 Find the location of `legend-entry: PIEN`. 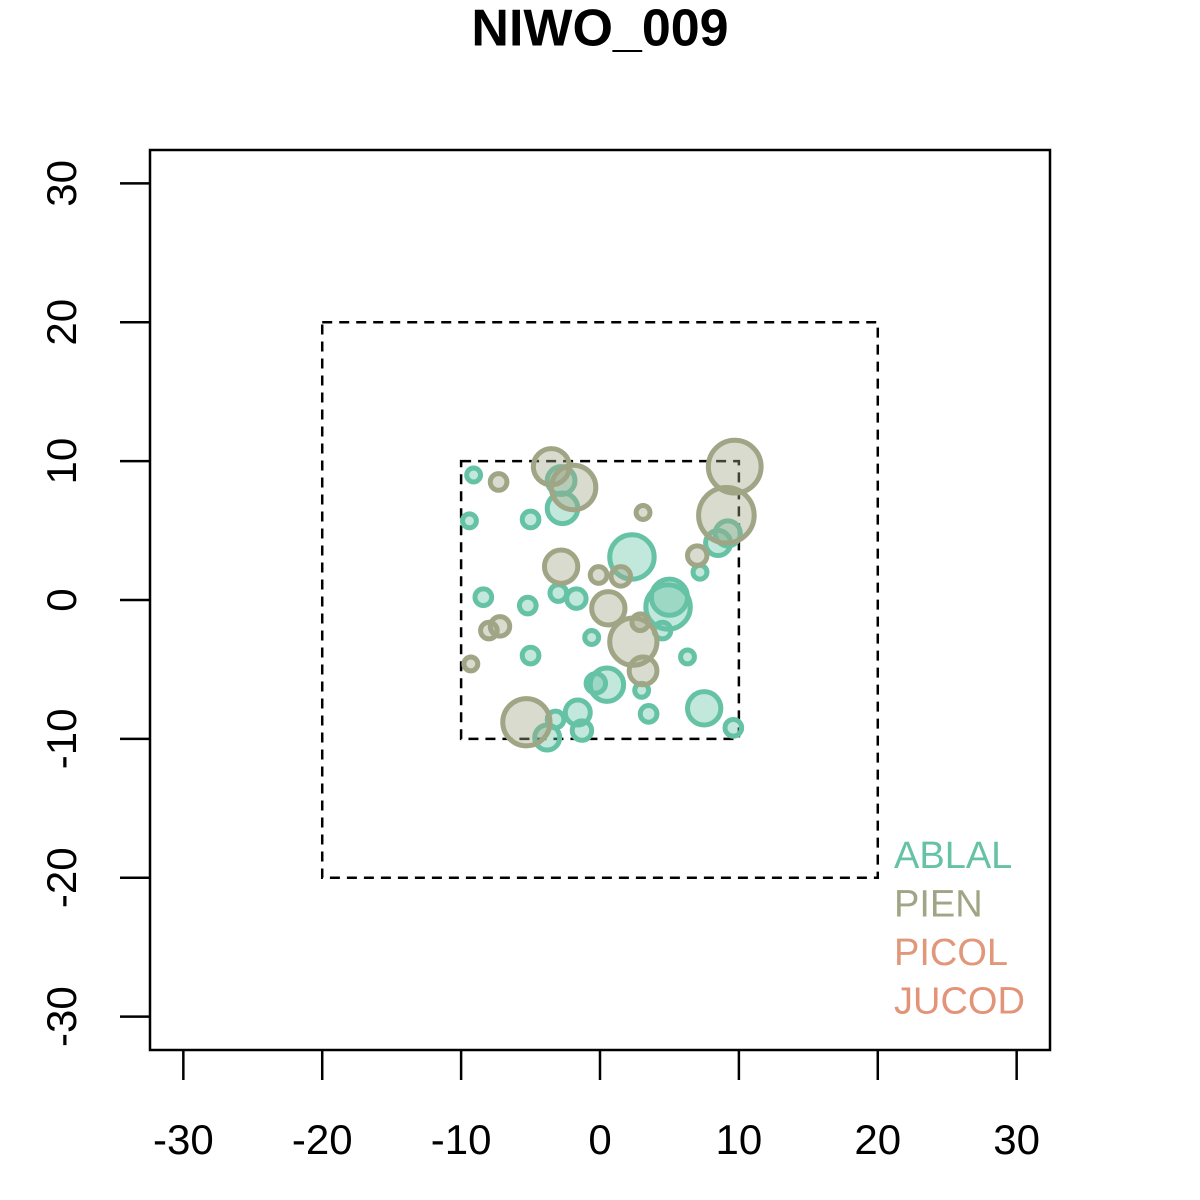

legend-entry: PIEN is located at coordinates (938, 905).